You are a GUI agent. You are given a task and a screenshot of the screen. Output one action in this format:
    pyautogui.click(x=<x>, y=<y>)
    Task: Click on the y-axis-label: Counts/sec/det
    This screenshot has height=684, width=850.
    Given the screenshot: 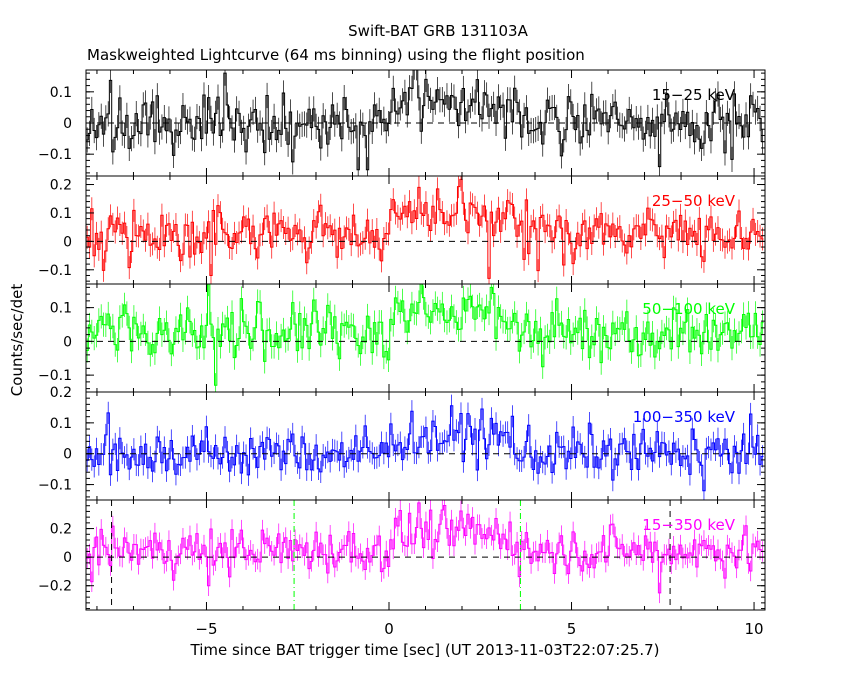 What is the action you would take?
    pyautogui.click(x=17, y=340)
    